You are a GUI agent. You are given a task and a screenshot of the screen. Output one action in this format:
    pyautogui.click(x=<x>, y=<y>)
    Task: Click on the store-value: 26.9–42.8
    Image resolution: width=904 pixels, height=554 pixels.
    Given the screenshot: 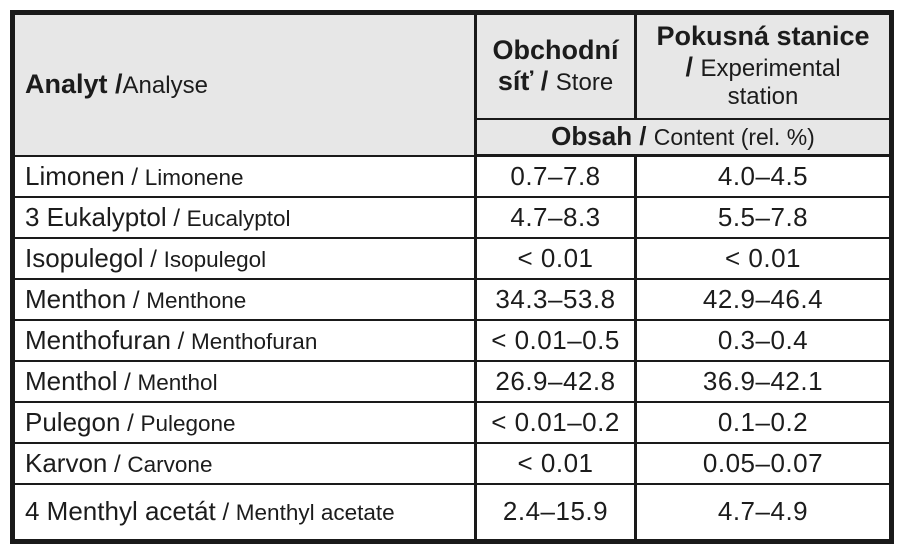 What is the action you would take?
    pyautogui.click(x=555, y=381)
    